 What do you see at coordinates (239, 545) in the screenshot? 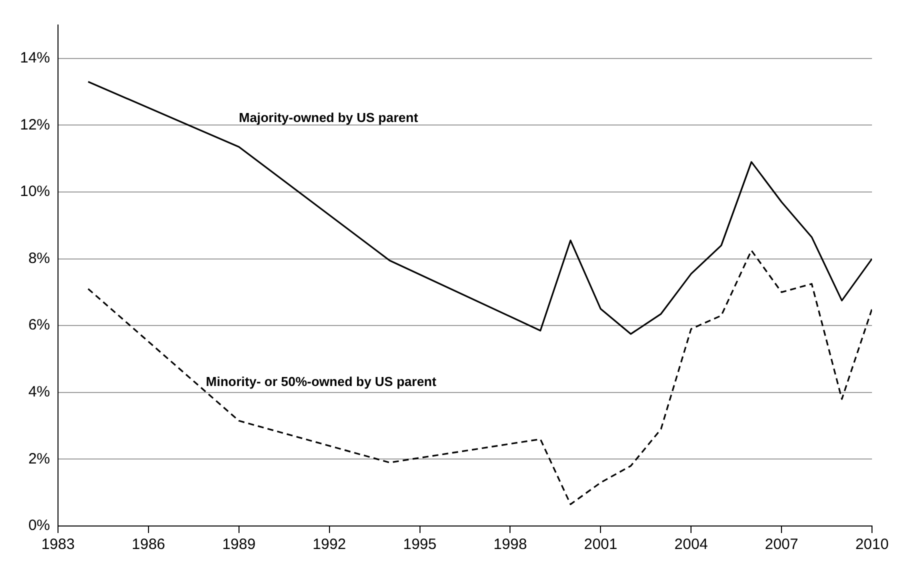
I see `x-tick-label: 1989` at bounding box center [239, 545].